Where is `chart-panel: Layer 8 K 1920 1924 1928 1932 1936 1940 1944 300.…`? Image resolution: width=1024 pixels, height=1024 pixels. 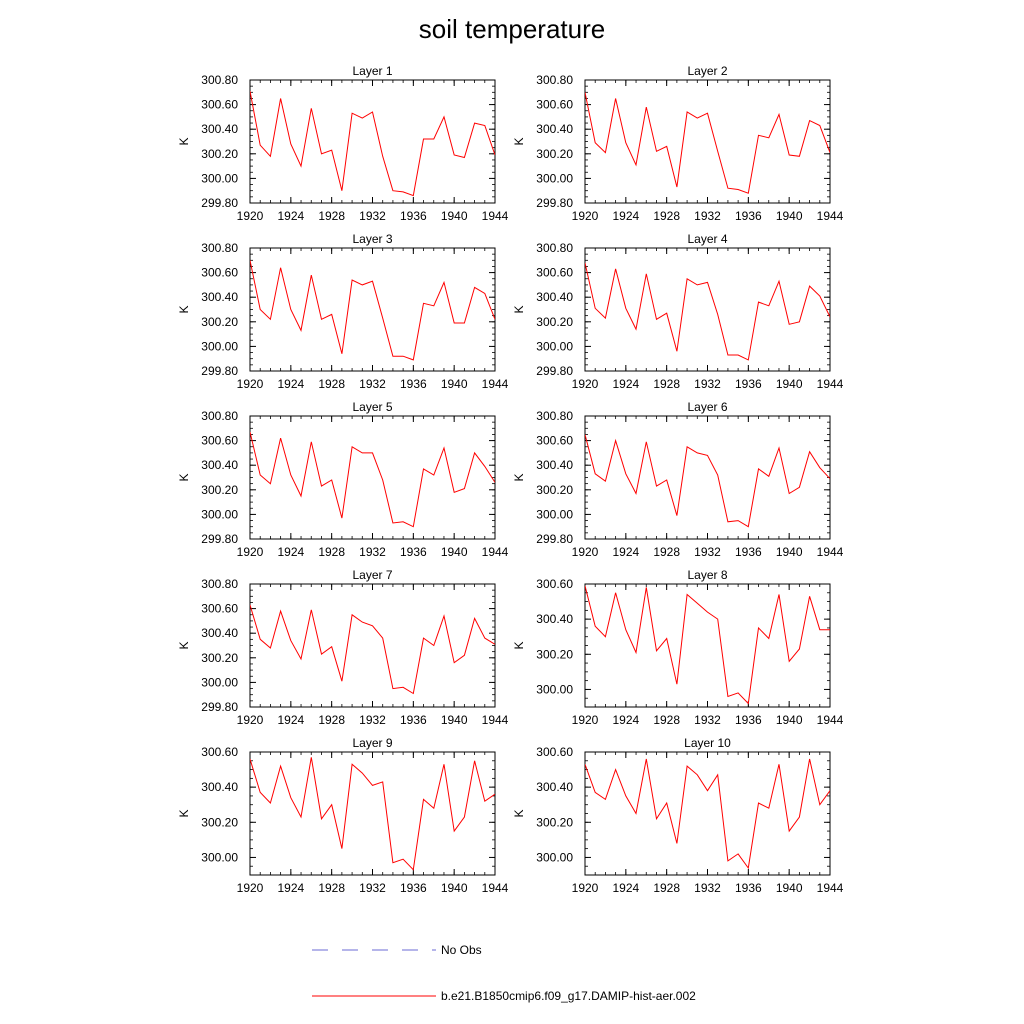 chart-panel: Layer 8 K 1920 1924 1928 1932 1936 1940 1944 300.… is located at coordinates (678, 647).